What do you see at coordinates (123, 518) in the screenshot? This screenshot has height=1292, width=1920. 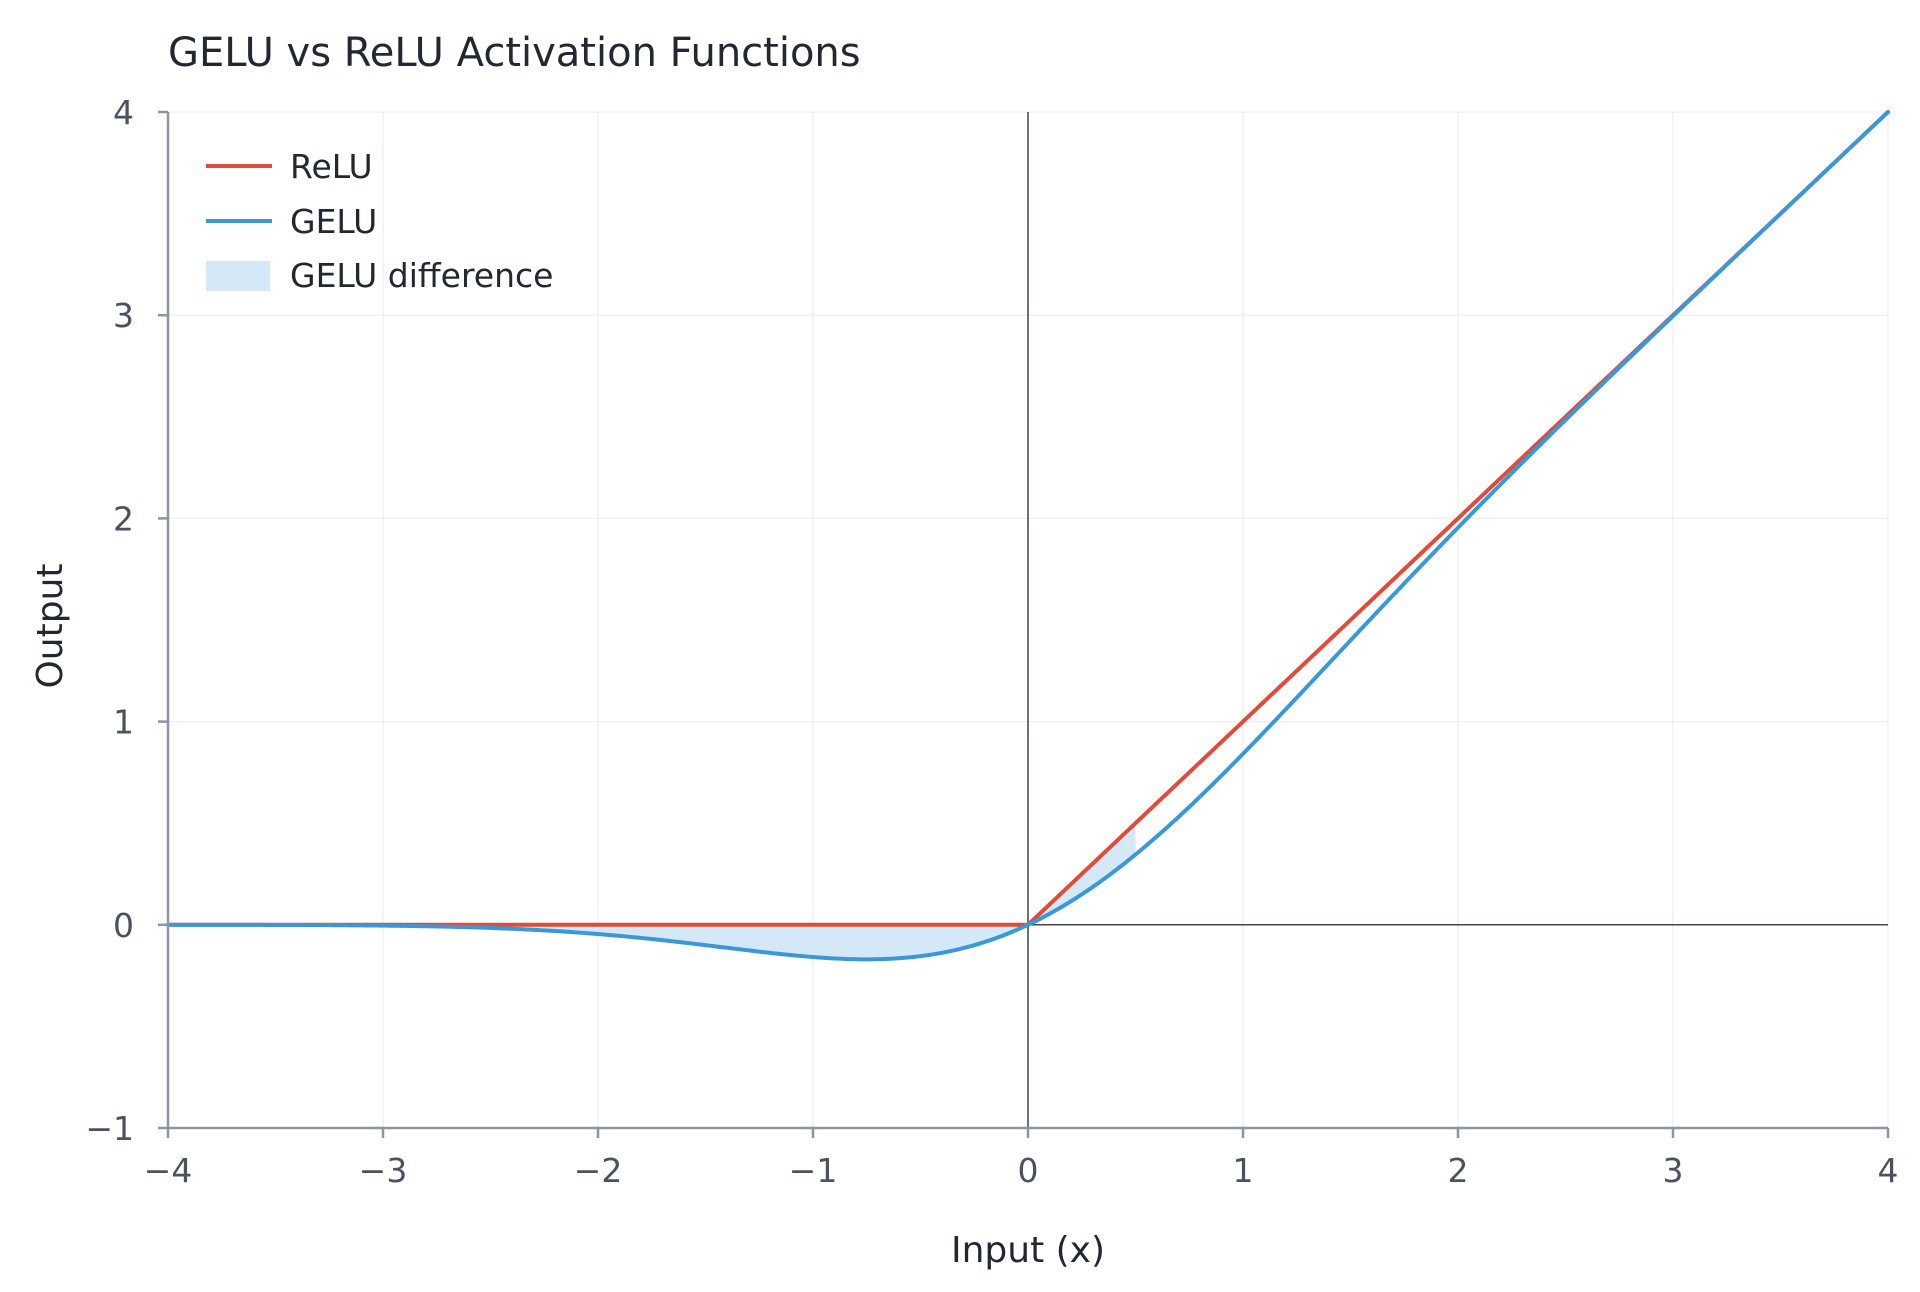 I see `y-tick-label: 2` at bounding box center [123, 518].